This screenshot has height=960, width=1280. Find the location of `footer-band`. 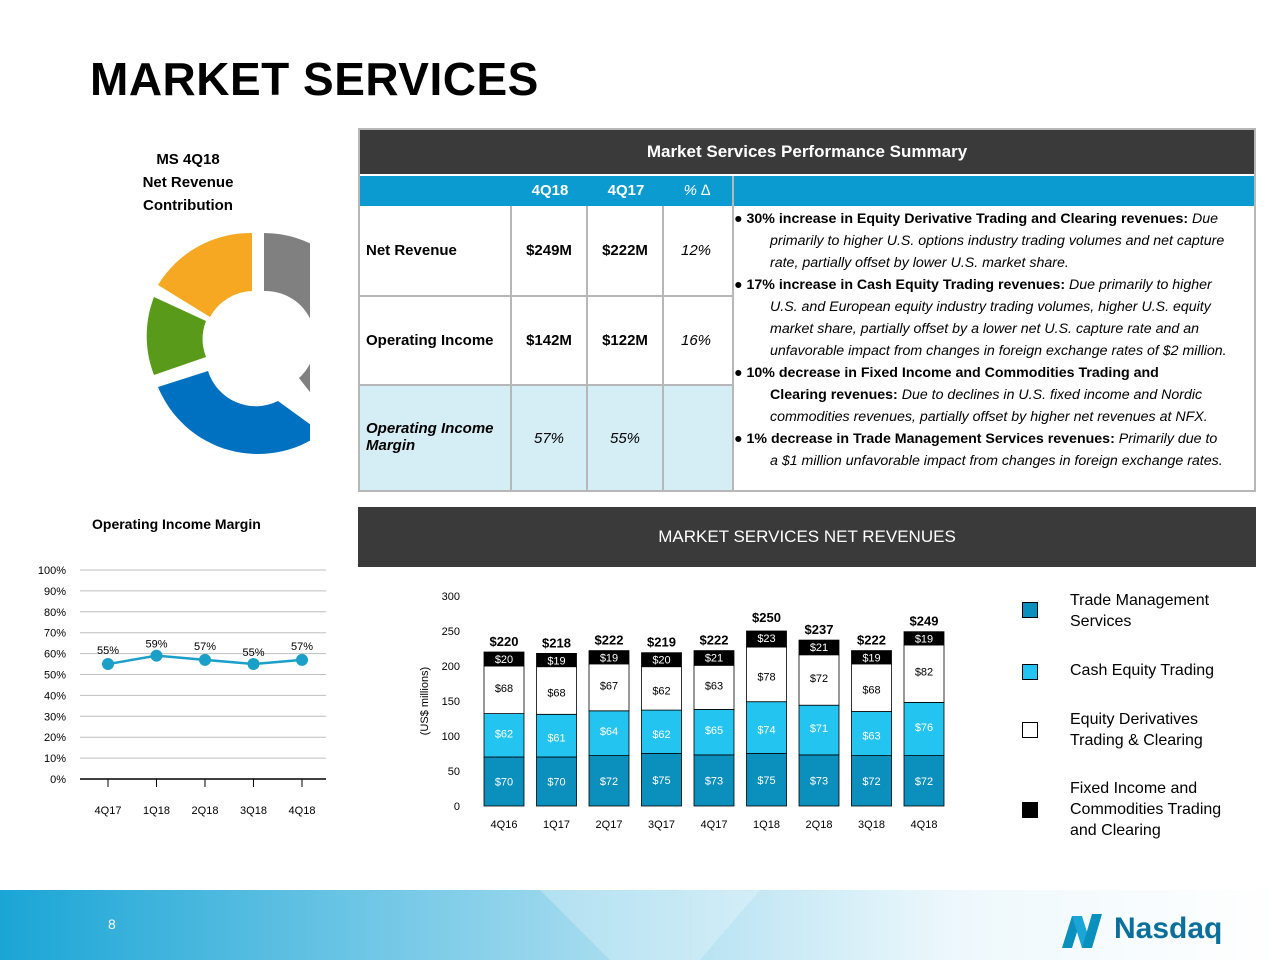

footer-band is located at coordinates (640, 925).